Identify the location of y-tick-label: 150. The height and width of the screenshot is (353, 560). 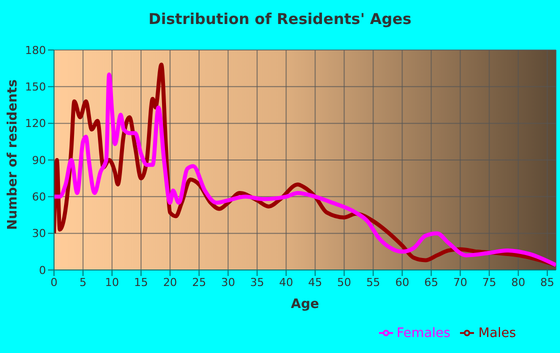
(35, 87).